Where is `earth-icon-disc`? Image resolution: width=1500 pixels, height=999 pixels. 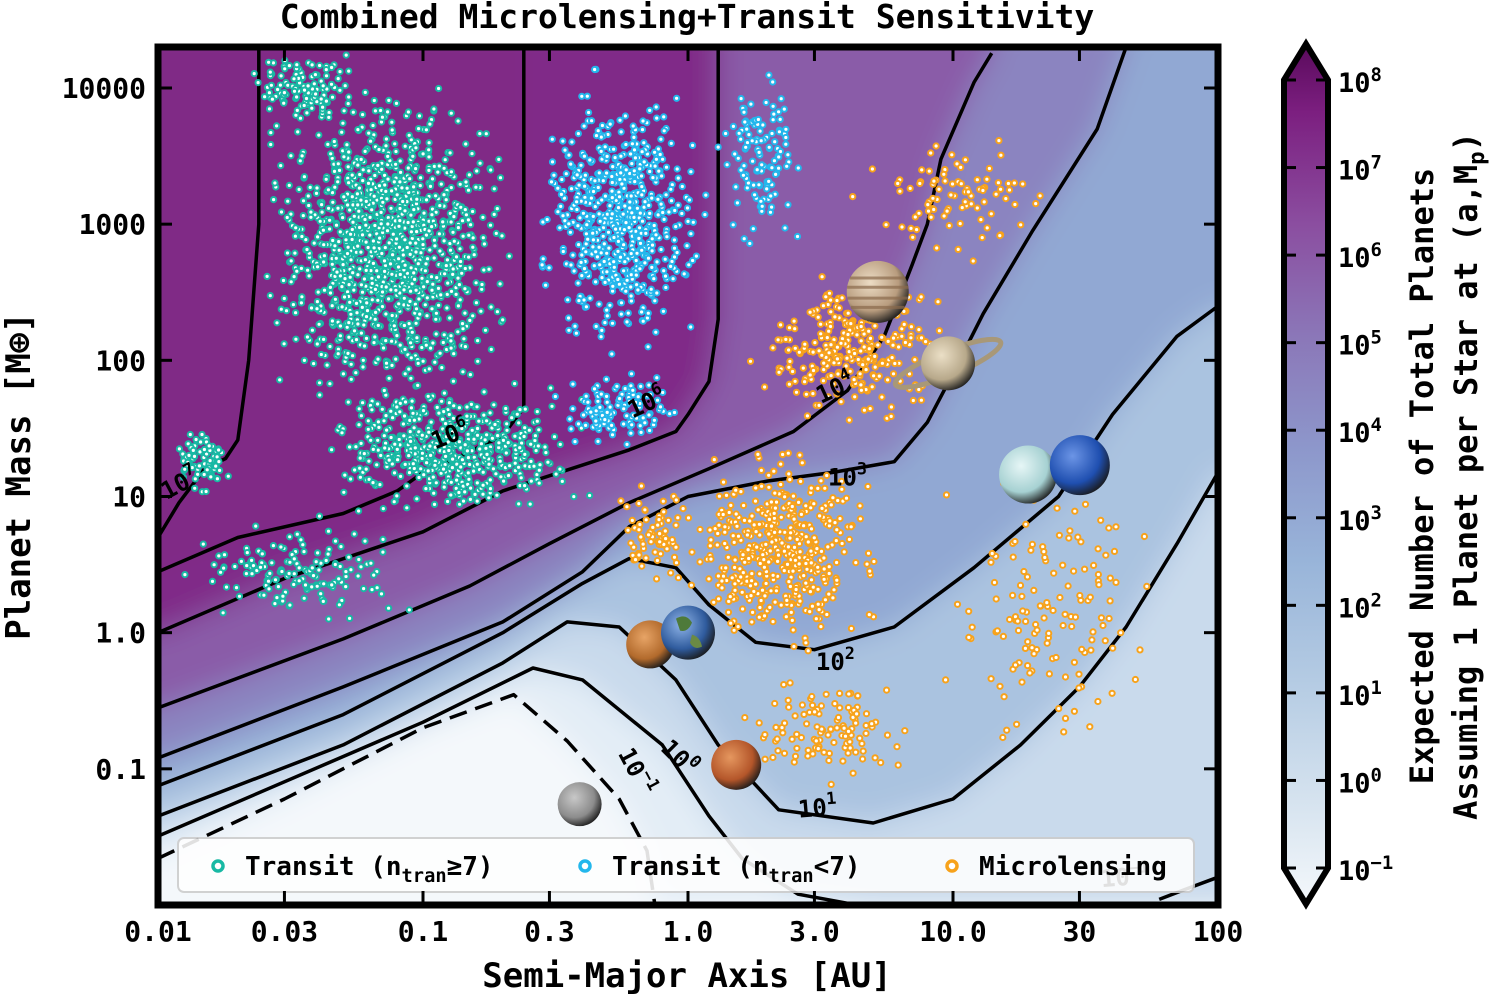 earth-icon-disc is located at coordinates (688, 632).